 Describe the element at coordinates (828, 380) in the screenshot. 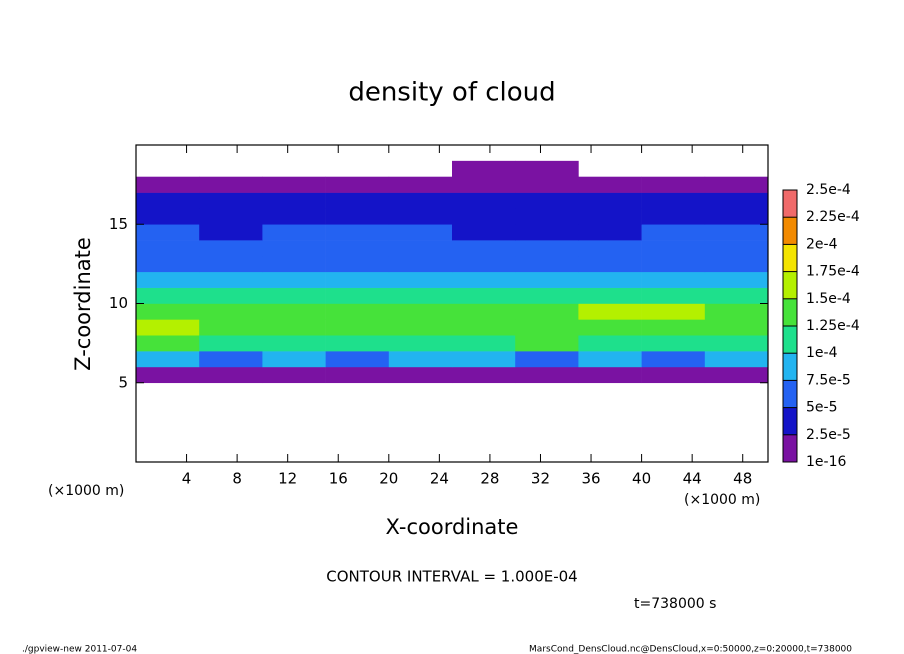

I see `colorbar-label: 7.5e-5` at that location.